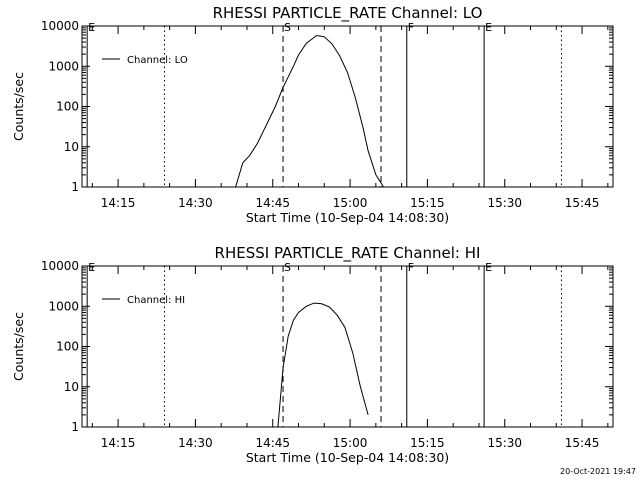 Image resolution: width=640 pixels, height=480 pixels. Describe the element at coordinates (157, 60) in the screenshot. I see `legend-entry: Channel: LO` at that location.